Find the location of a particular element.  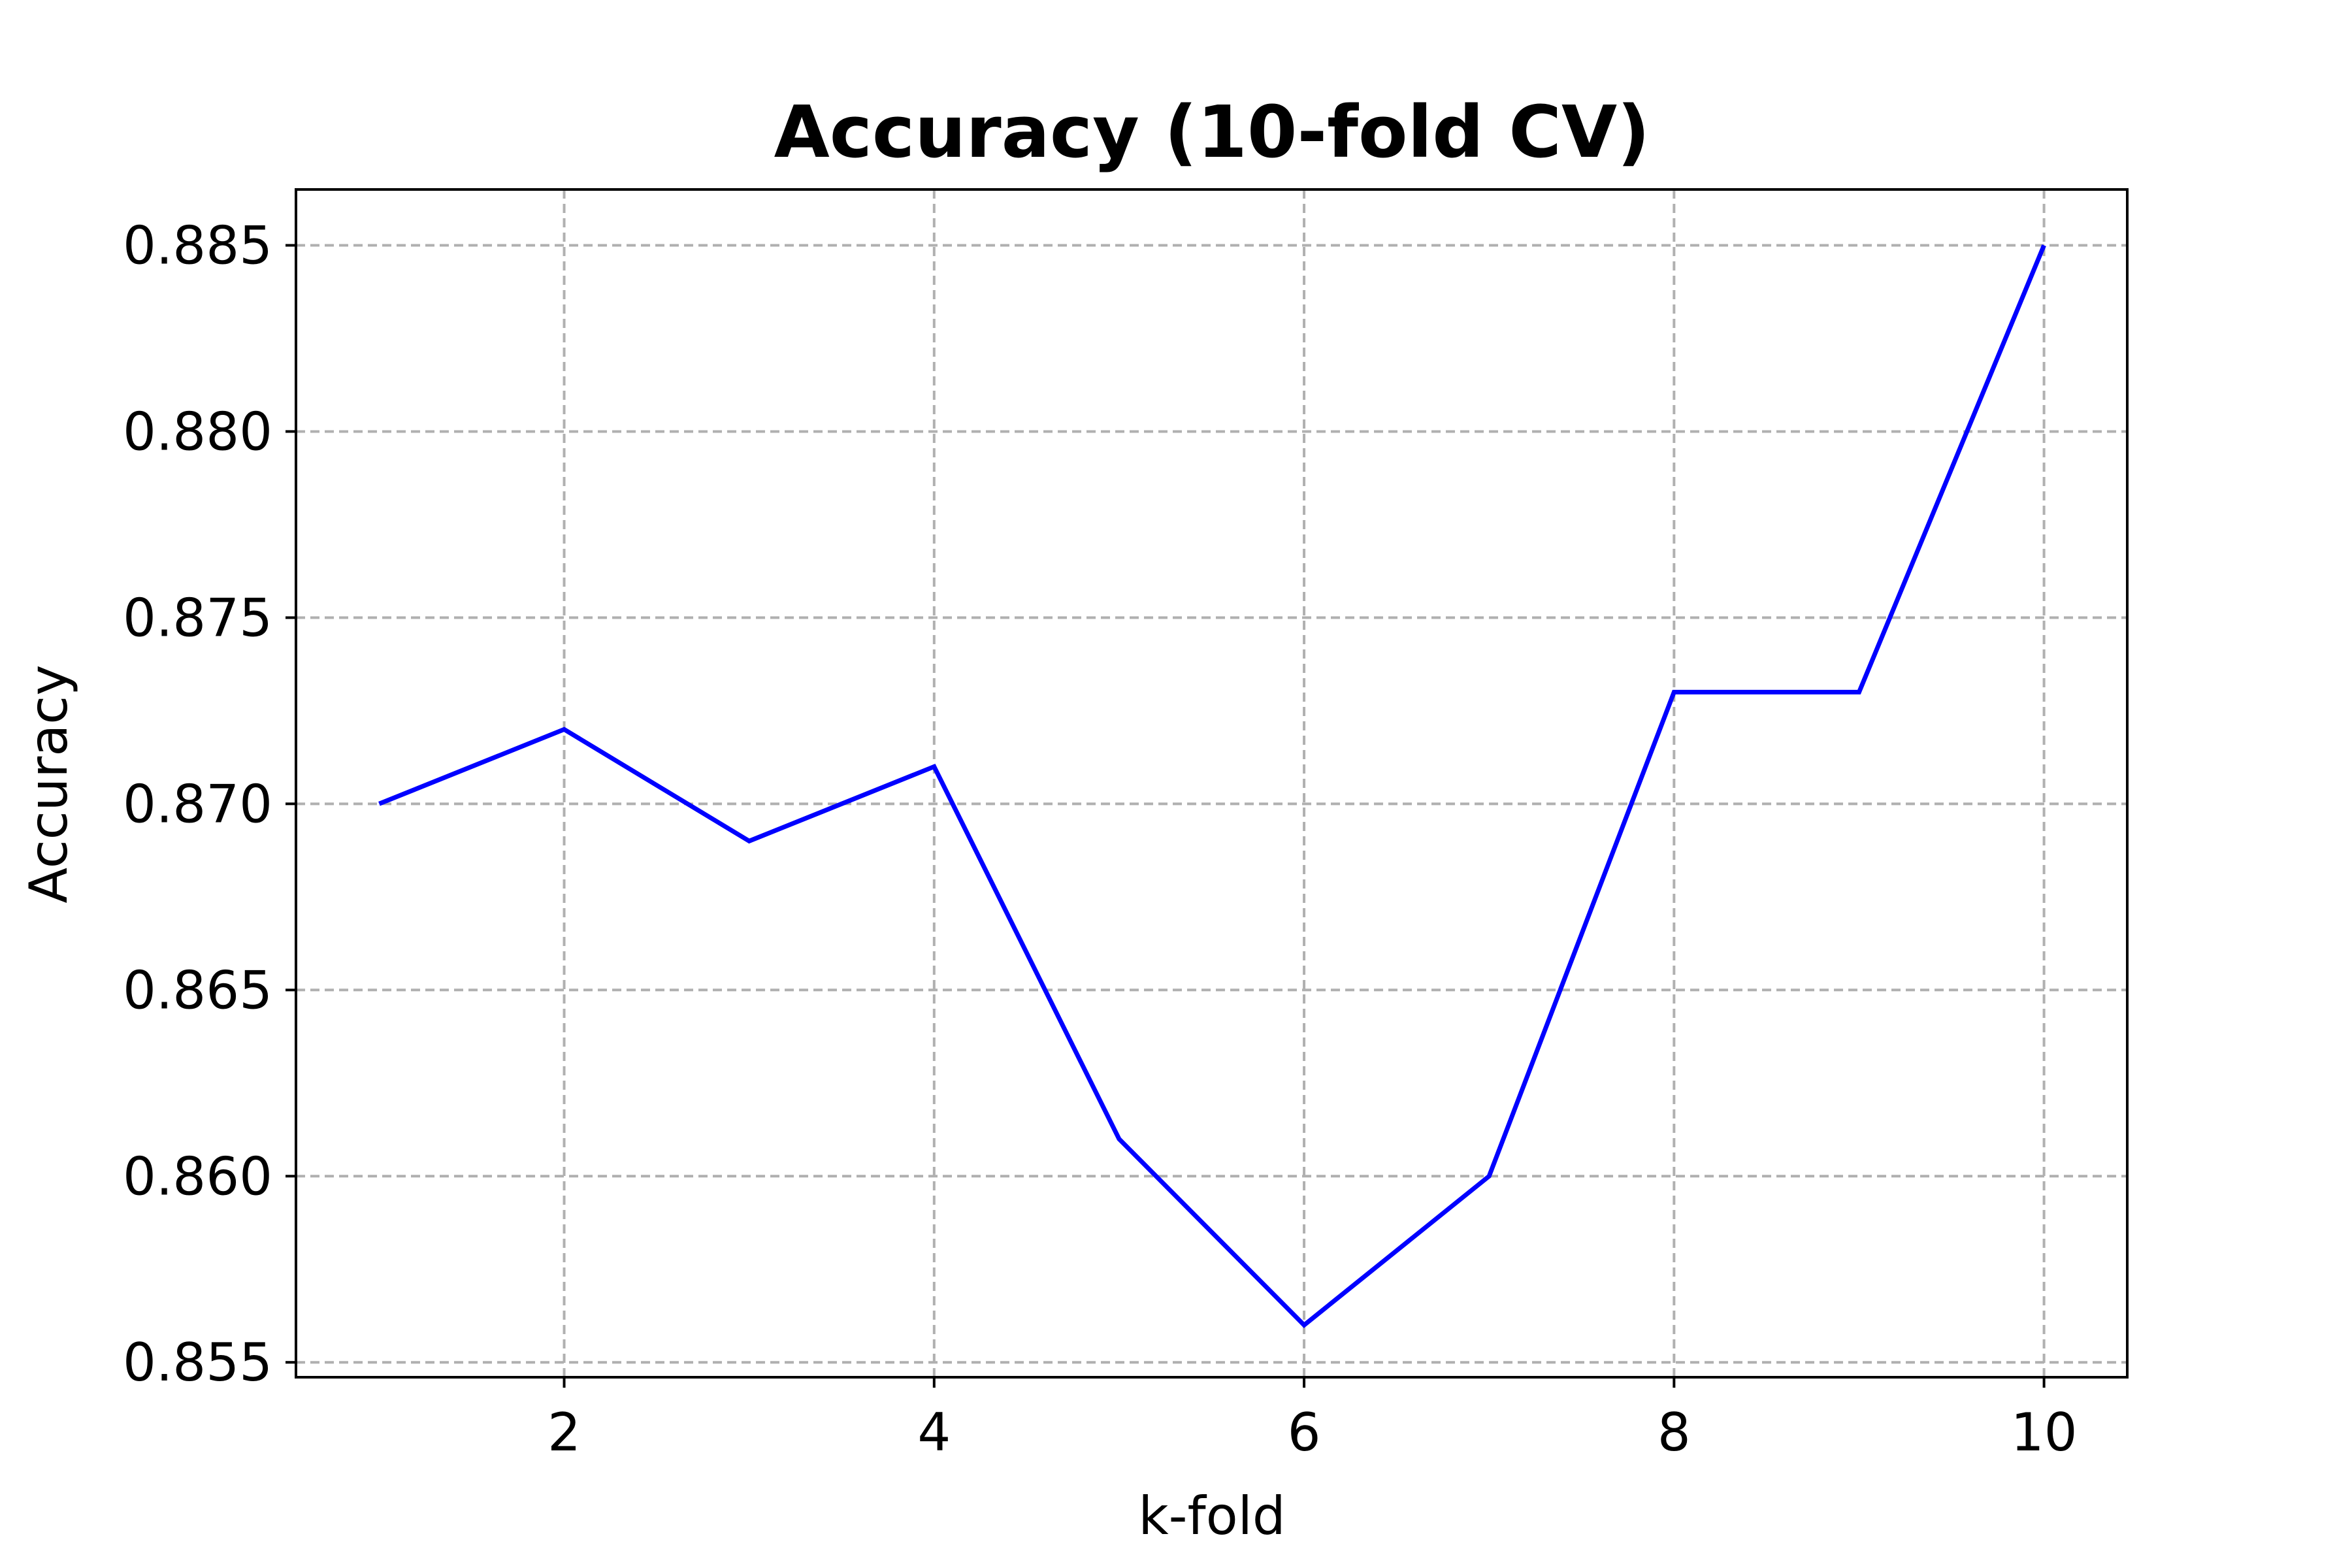

y-tick-label: 0.865 is located at coordinates (197, 990).